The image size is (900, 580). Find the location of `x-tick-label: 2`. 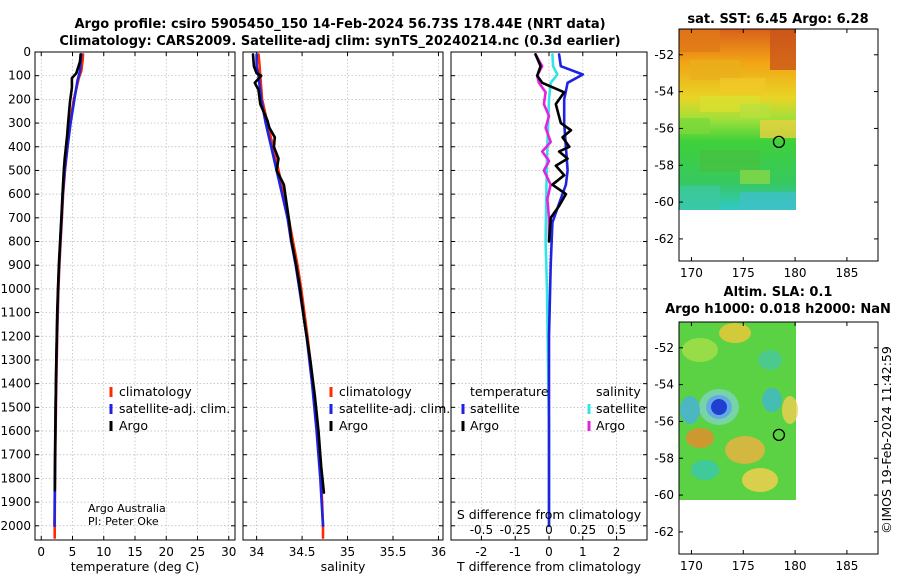

x-tick-label: 2 is located at coordinates (617, 552).